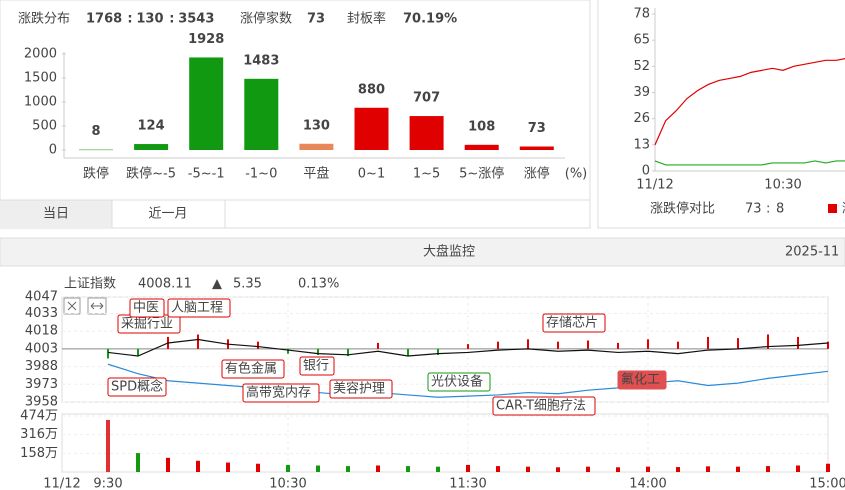 The width and height of the screenshot is (845, 490). What do you see at coordinates (41, 366) in the screenshot?
I see `y-tick-label: 3988` at bounding box center [41, 366].